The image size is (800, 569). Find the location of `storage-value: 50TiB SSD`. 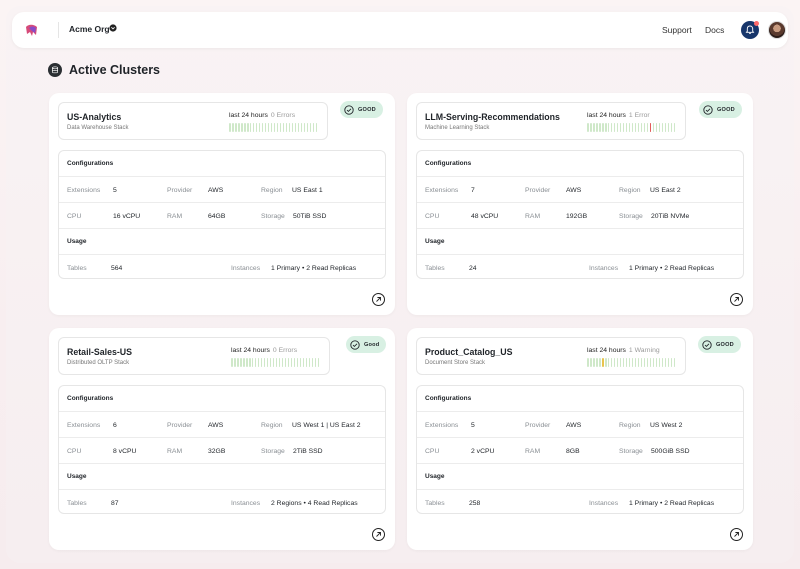

storage-value: 50TiB SSD is located at coordinates (310, 216).